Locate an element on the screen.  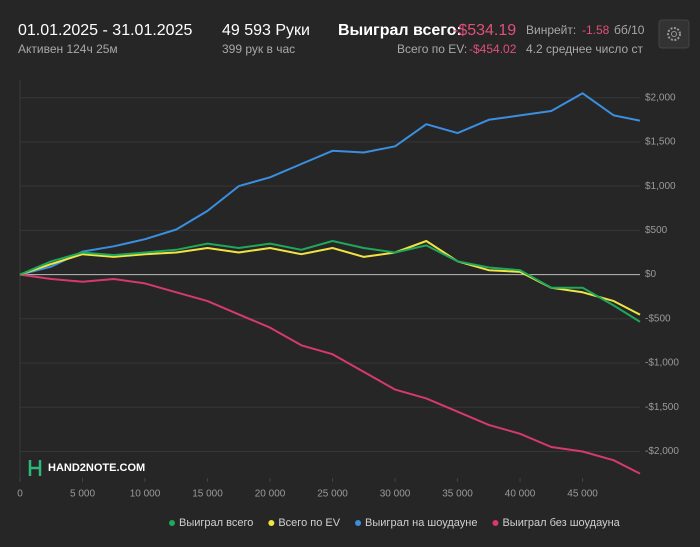
hands-per-hour: 399 рук в час is located at coordinates (258, 49).